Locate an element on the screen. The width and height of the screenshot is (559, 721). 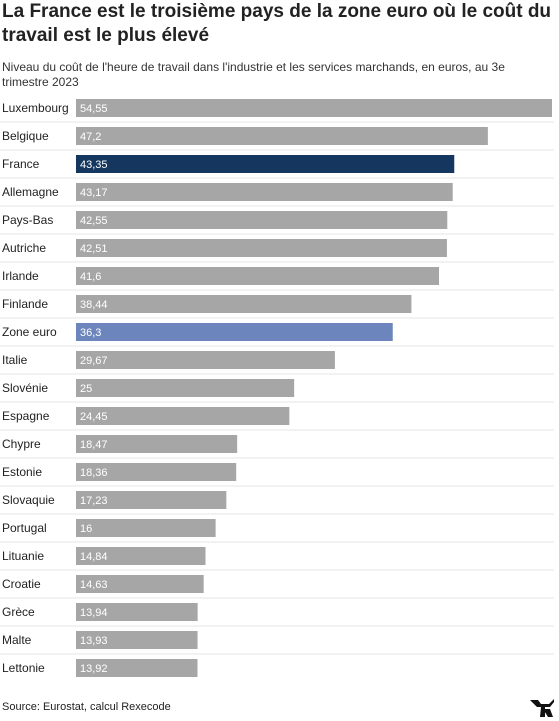
bar-finlande is located at coordinates (244, 304).